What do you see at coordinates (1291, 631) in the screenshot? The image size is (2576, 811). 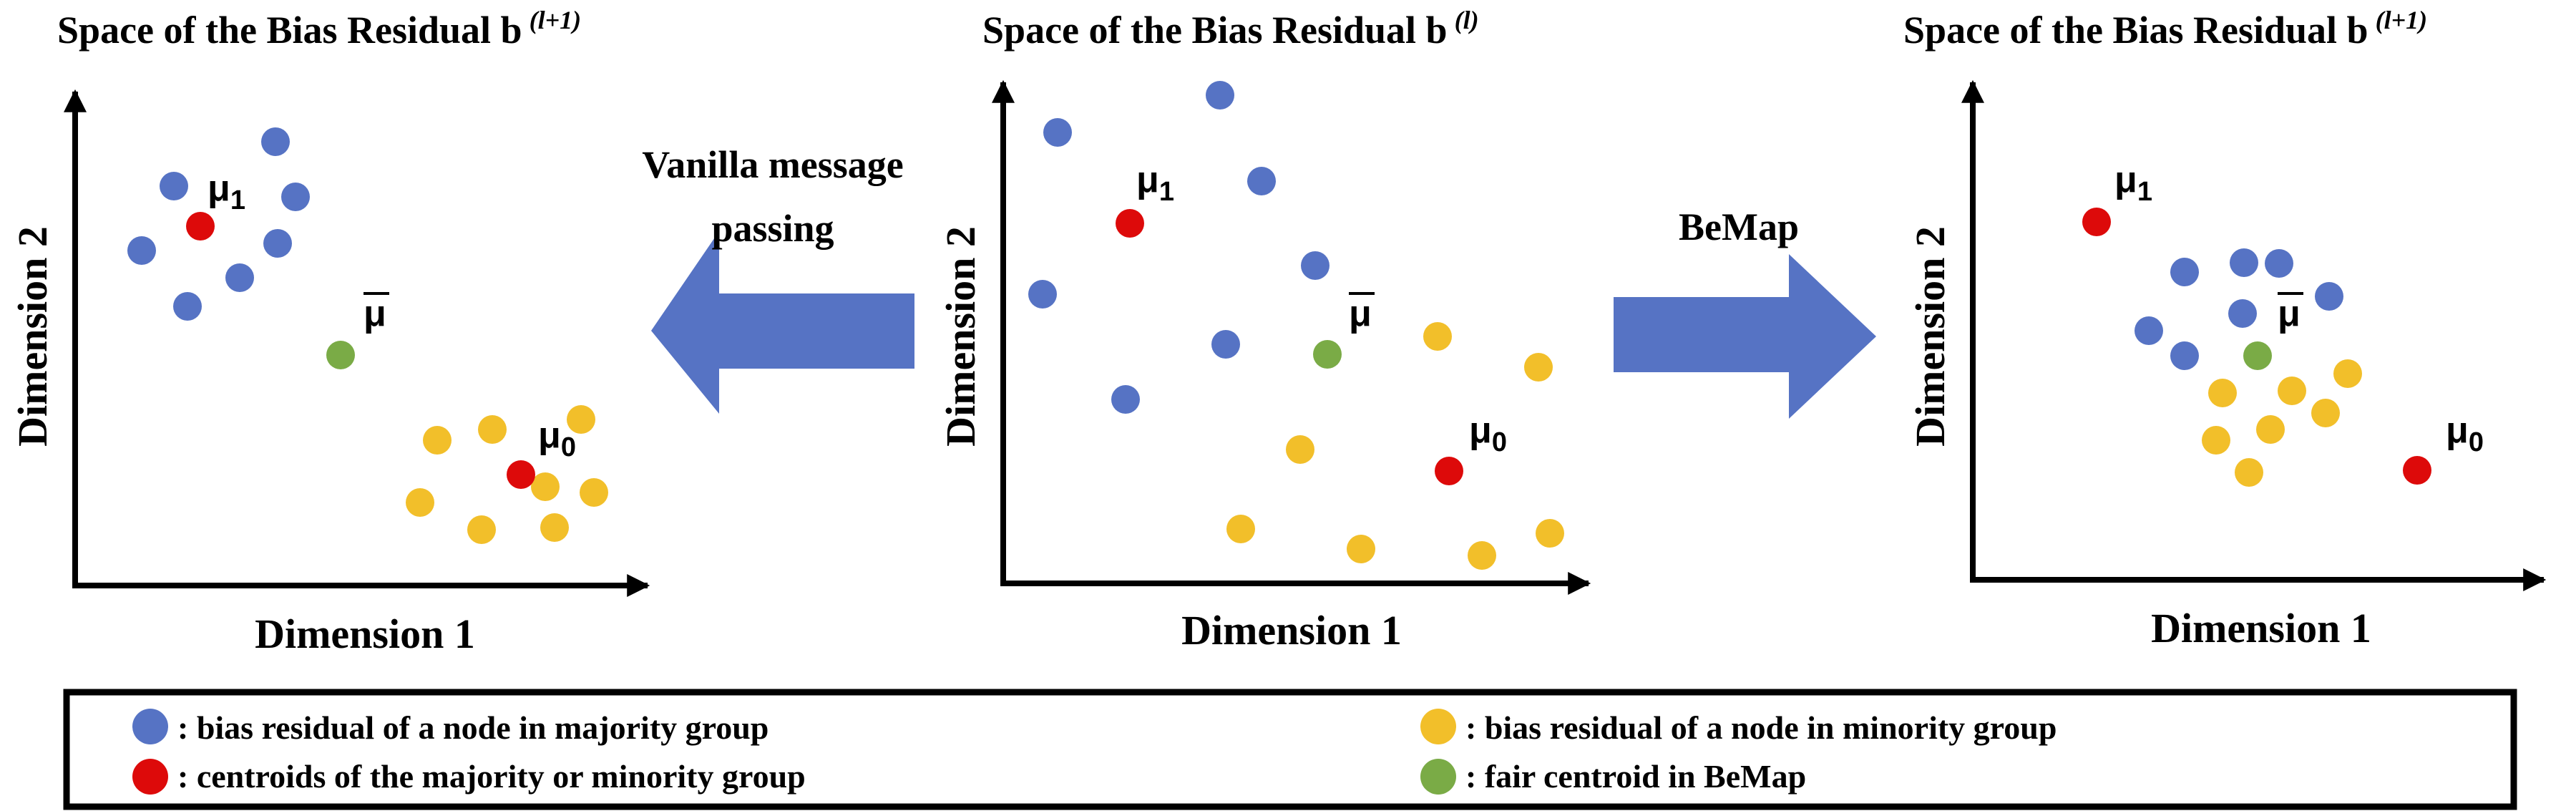 I see `middle-x-label: Dimension 1` at bounding box center [1291, 631].